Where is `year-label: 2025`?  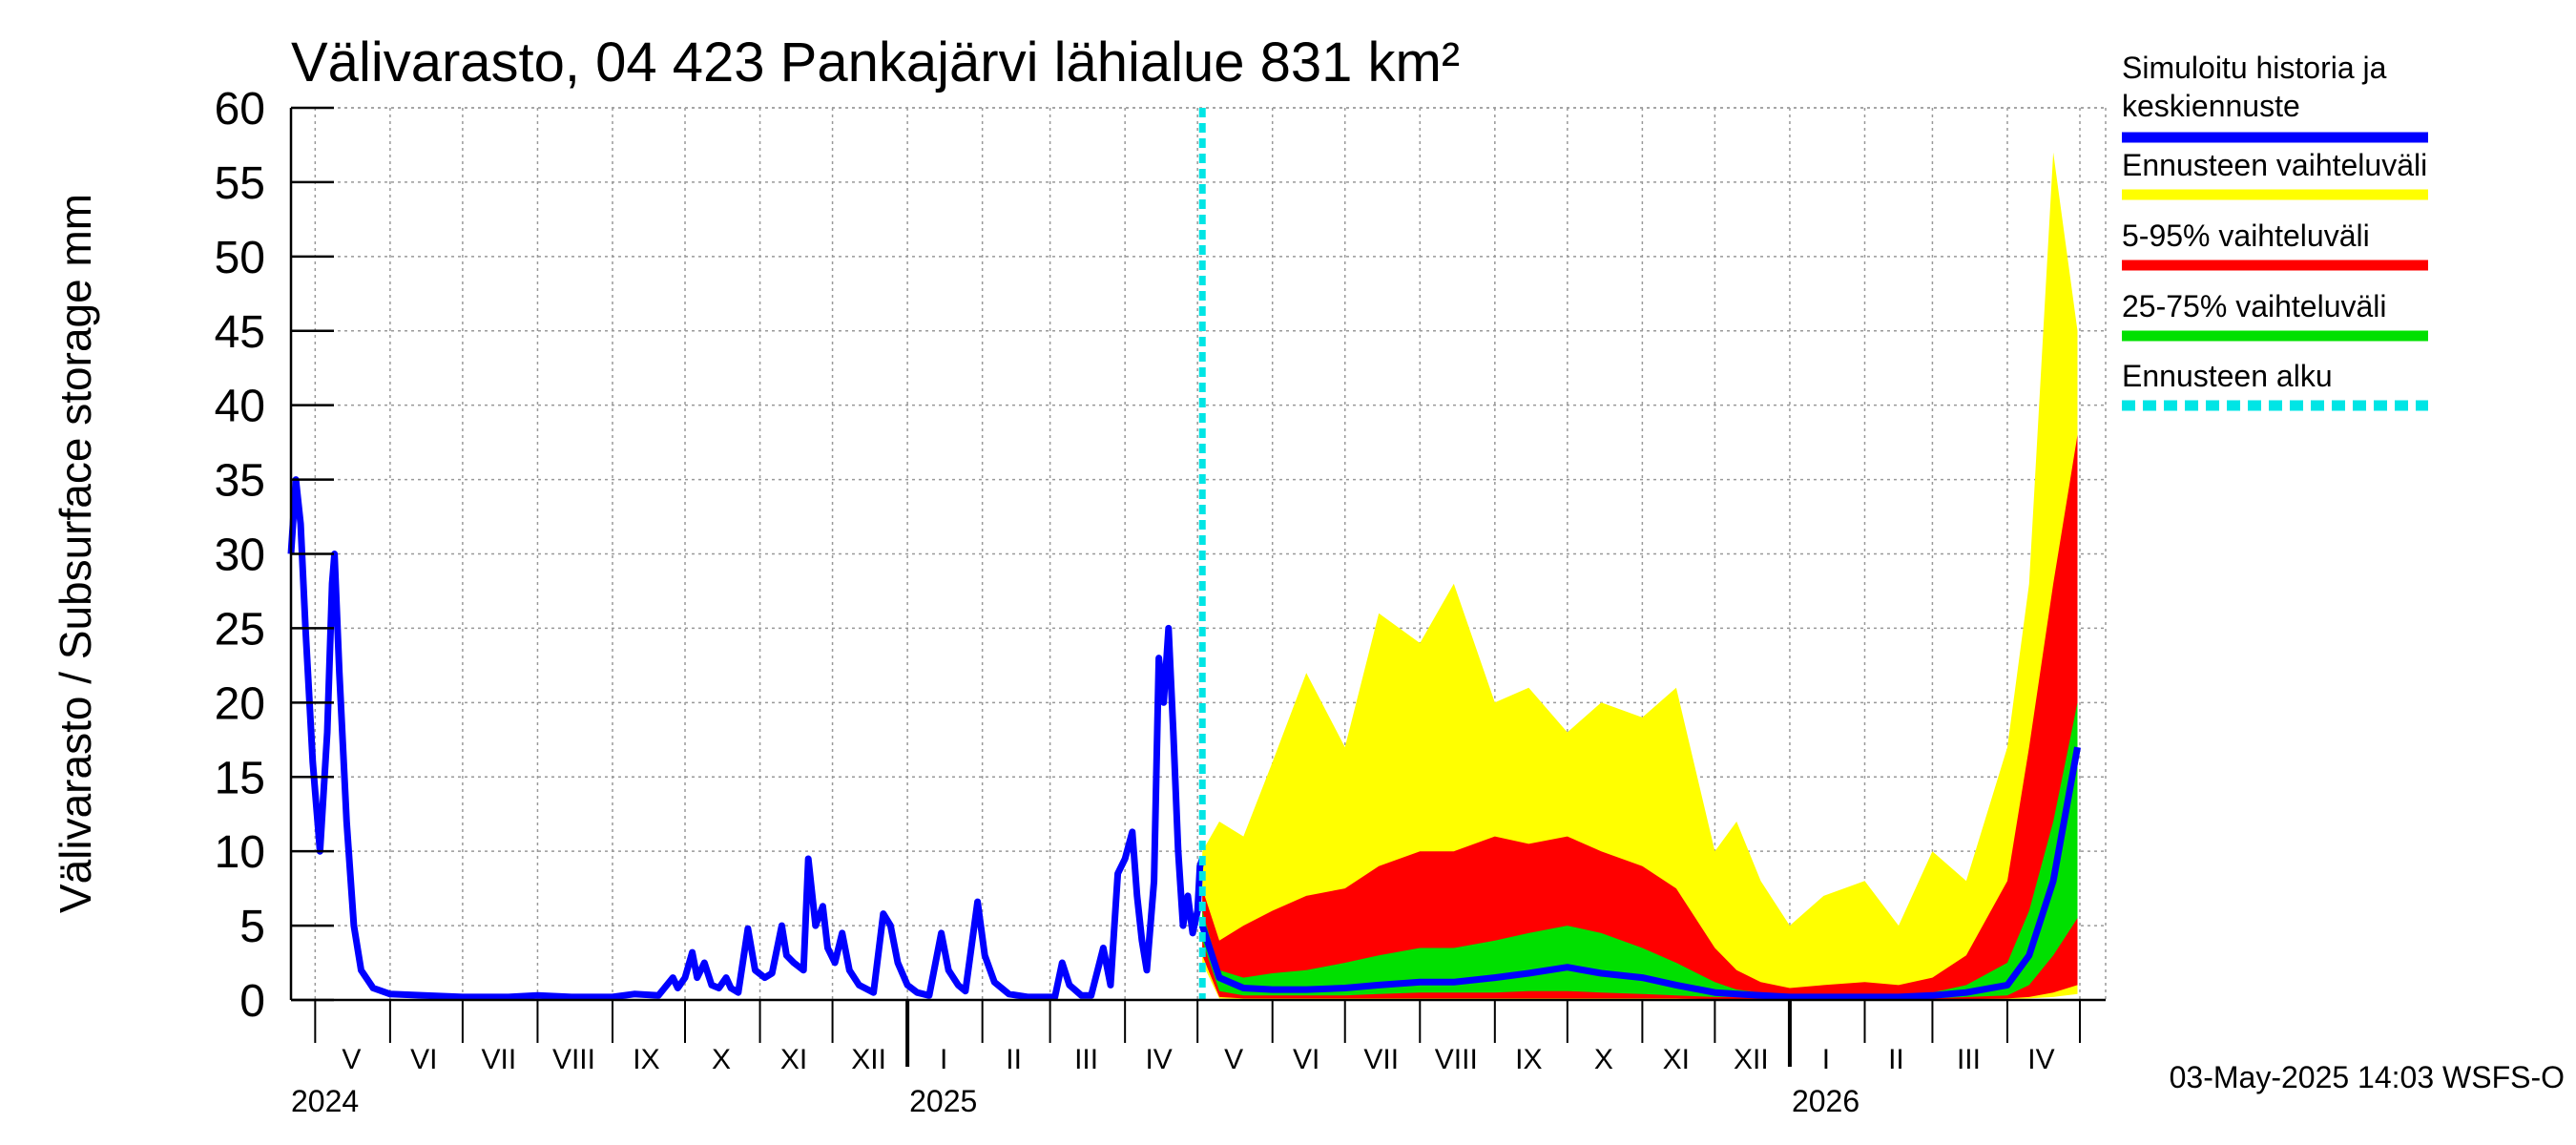 year-label: 2025 is located at coordinates (943, 1101).